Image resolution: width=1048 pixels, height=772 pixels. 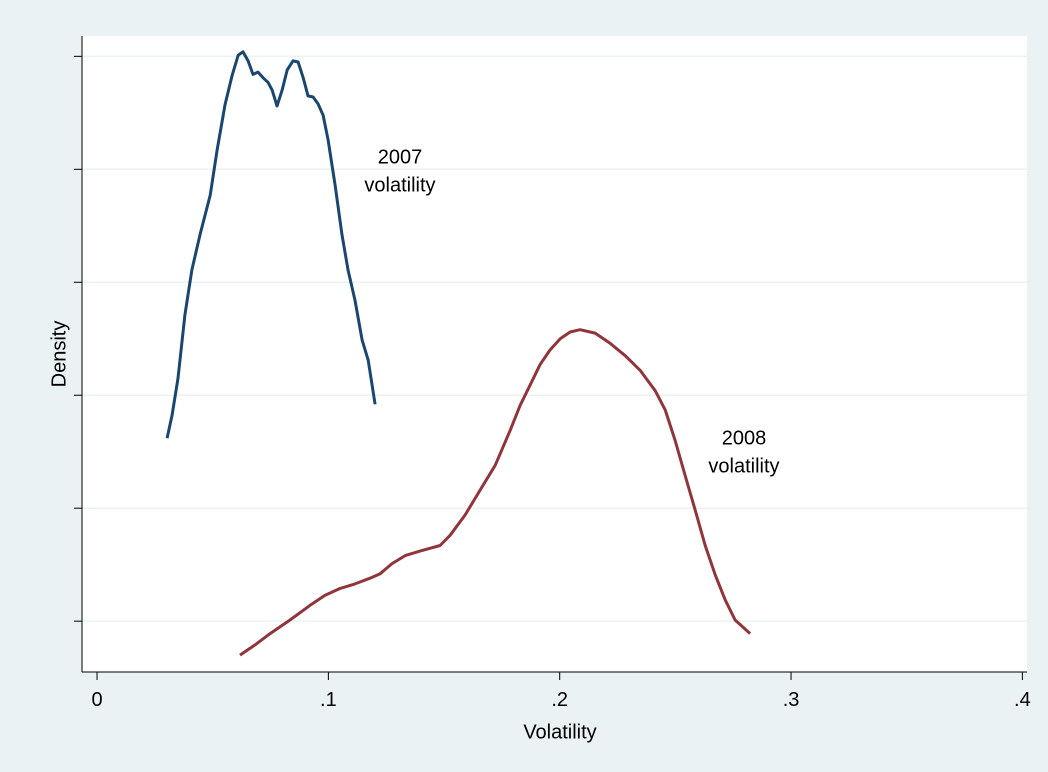 What do you see at coordinates (59, 354) in the screenshot?
I see `y-axis-label: Density` at bounding box center [59, 354].